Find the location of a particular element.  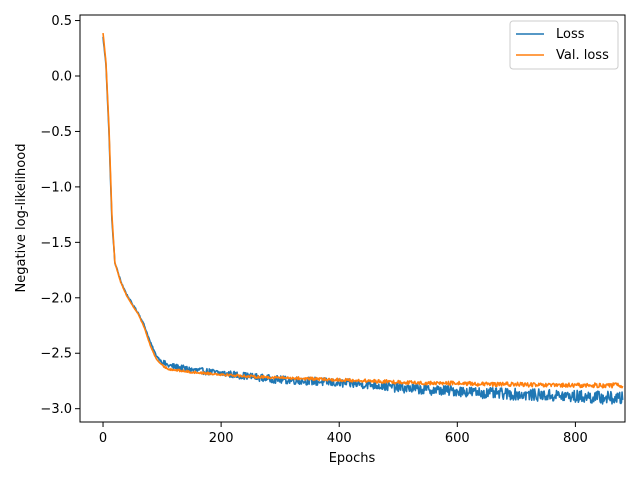

legend-box is located at coordinates (564, 45).